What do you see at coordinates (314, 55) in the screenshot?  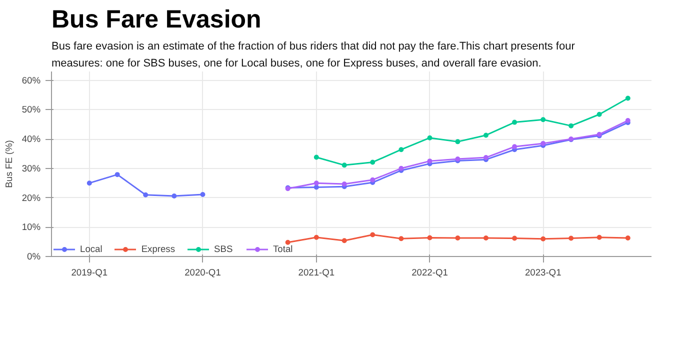 I see `chart-subtitle: Bus fare evasion is an estimate of the fraction of bus riders that did not pay the fare.This chart presents four measures: one for SBS buses, one for Local buses, one for Express buses, and overall fare evasion.` at bounding box center [314, 55].